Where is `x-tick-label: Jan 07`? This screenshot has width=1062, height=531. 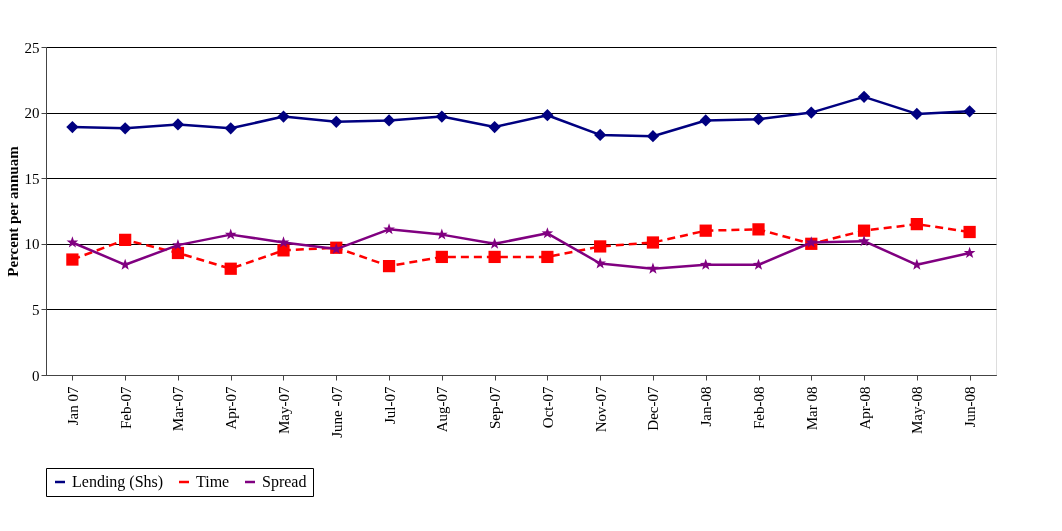 x-tick-label: Jan 07 is located at coordinates (72, 406).